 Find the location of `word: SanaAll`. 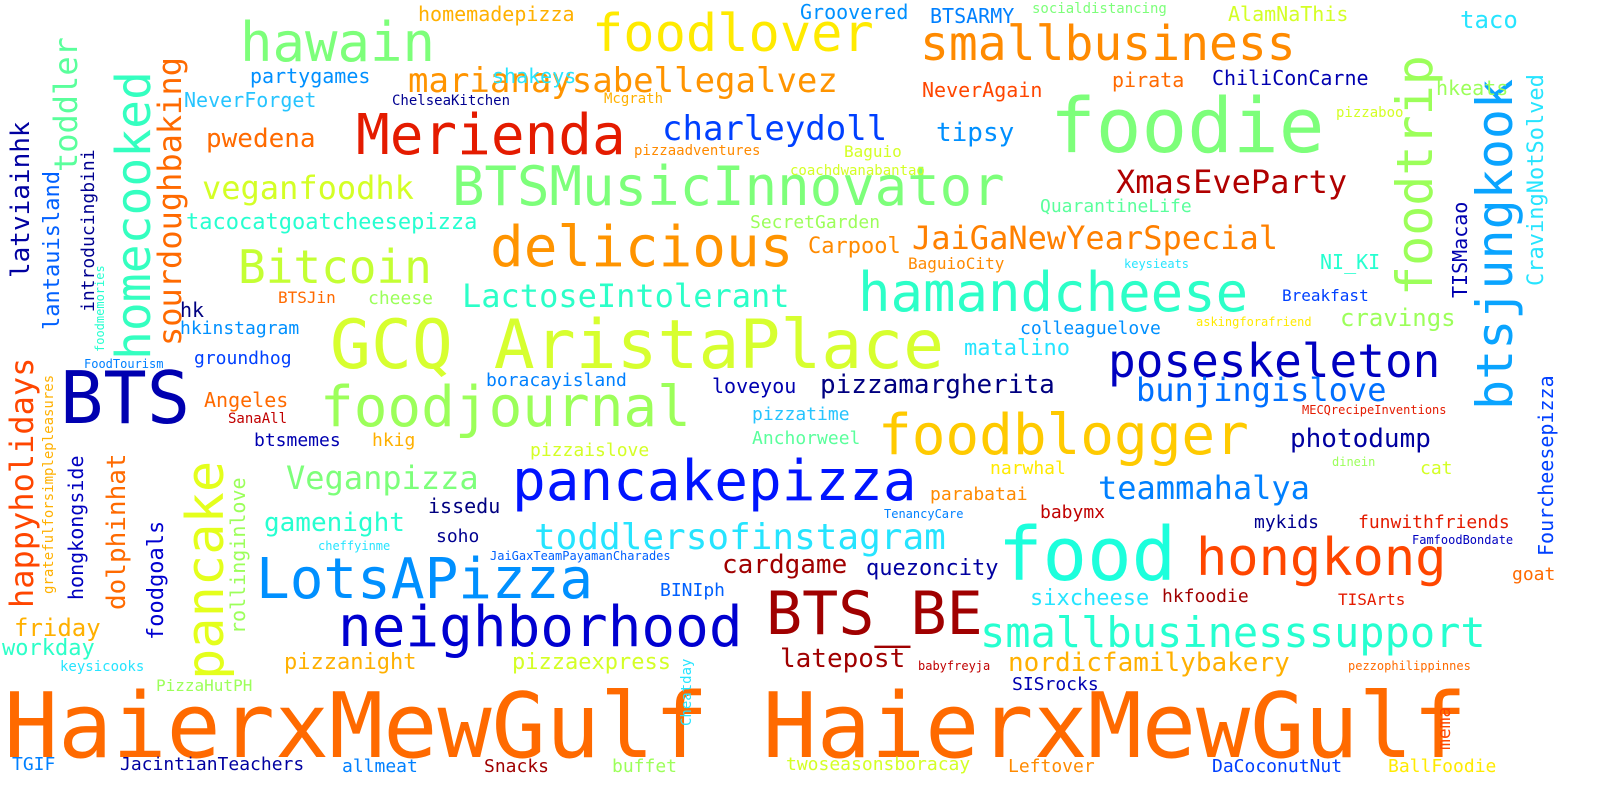

word: SanaAll is located at coordinates (258, 419).